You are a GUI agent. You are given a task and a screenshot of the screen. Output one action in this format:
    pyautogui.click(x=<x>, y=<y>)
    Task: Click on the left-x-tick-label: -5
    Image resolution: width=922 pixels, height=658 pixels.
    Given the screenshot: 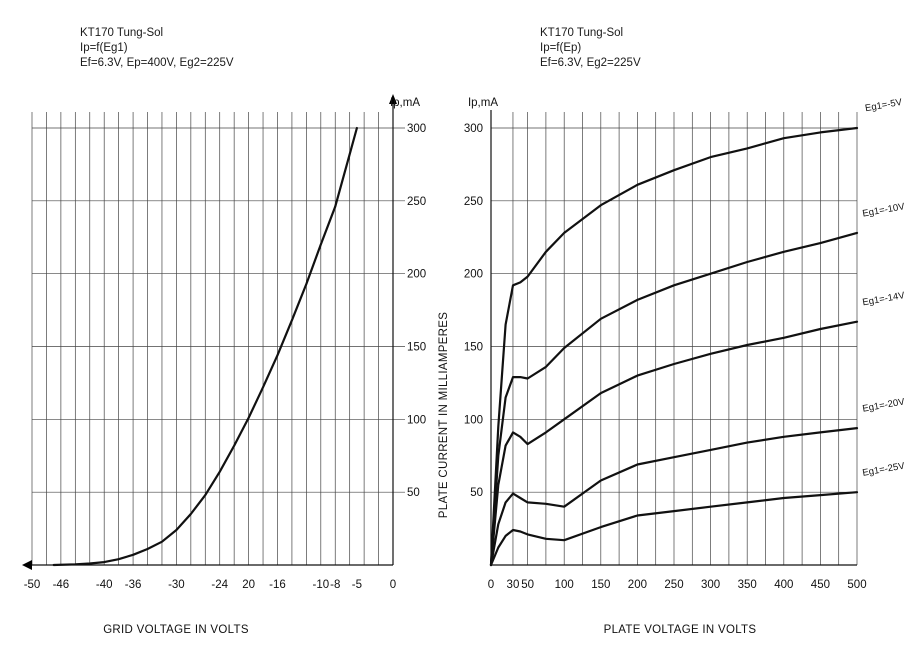 What is the action you would take?
    pyautogui.click(x=357, y=585)
    